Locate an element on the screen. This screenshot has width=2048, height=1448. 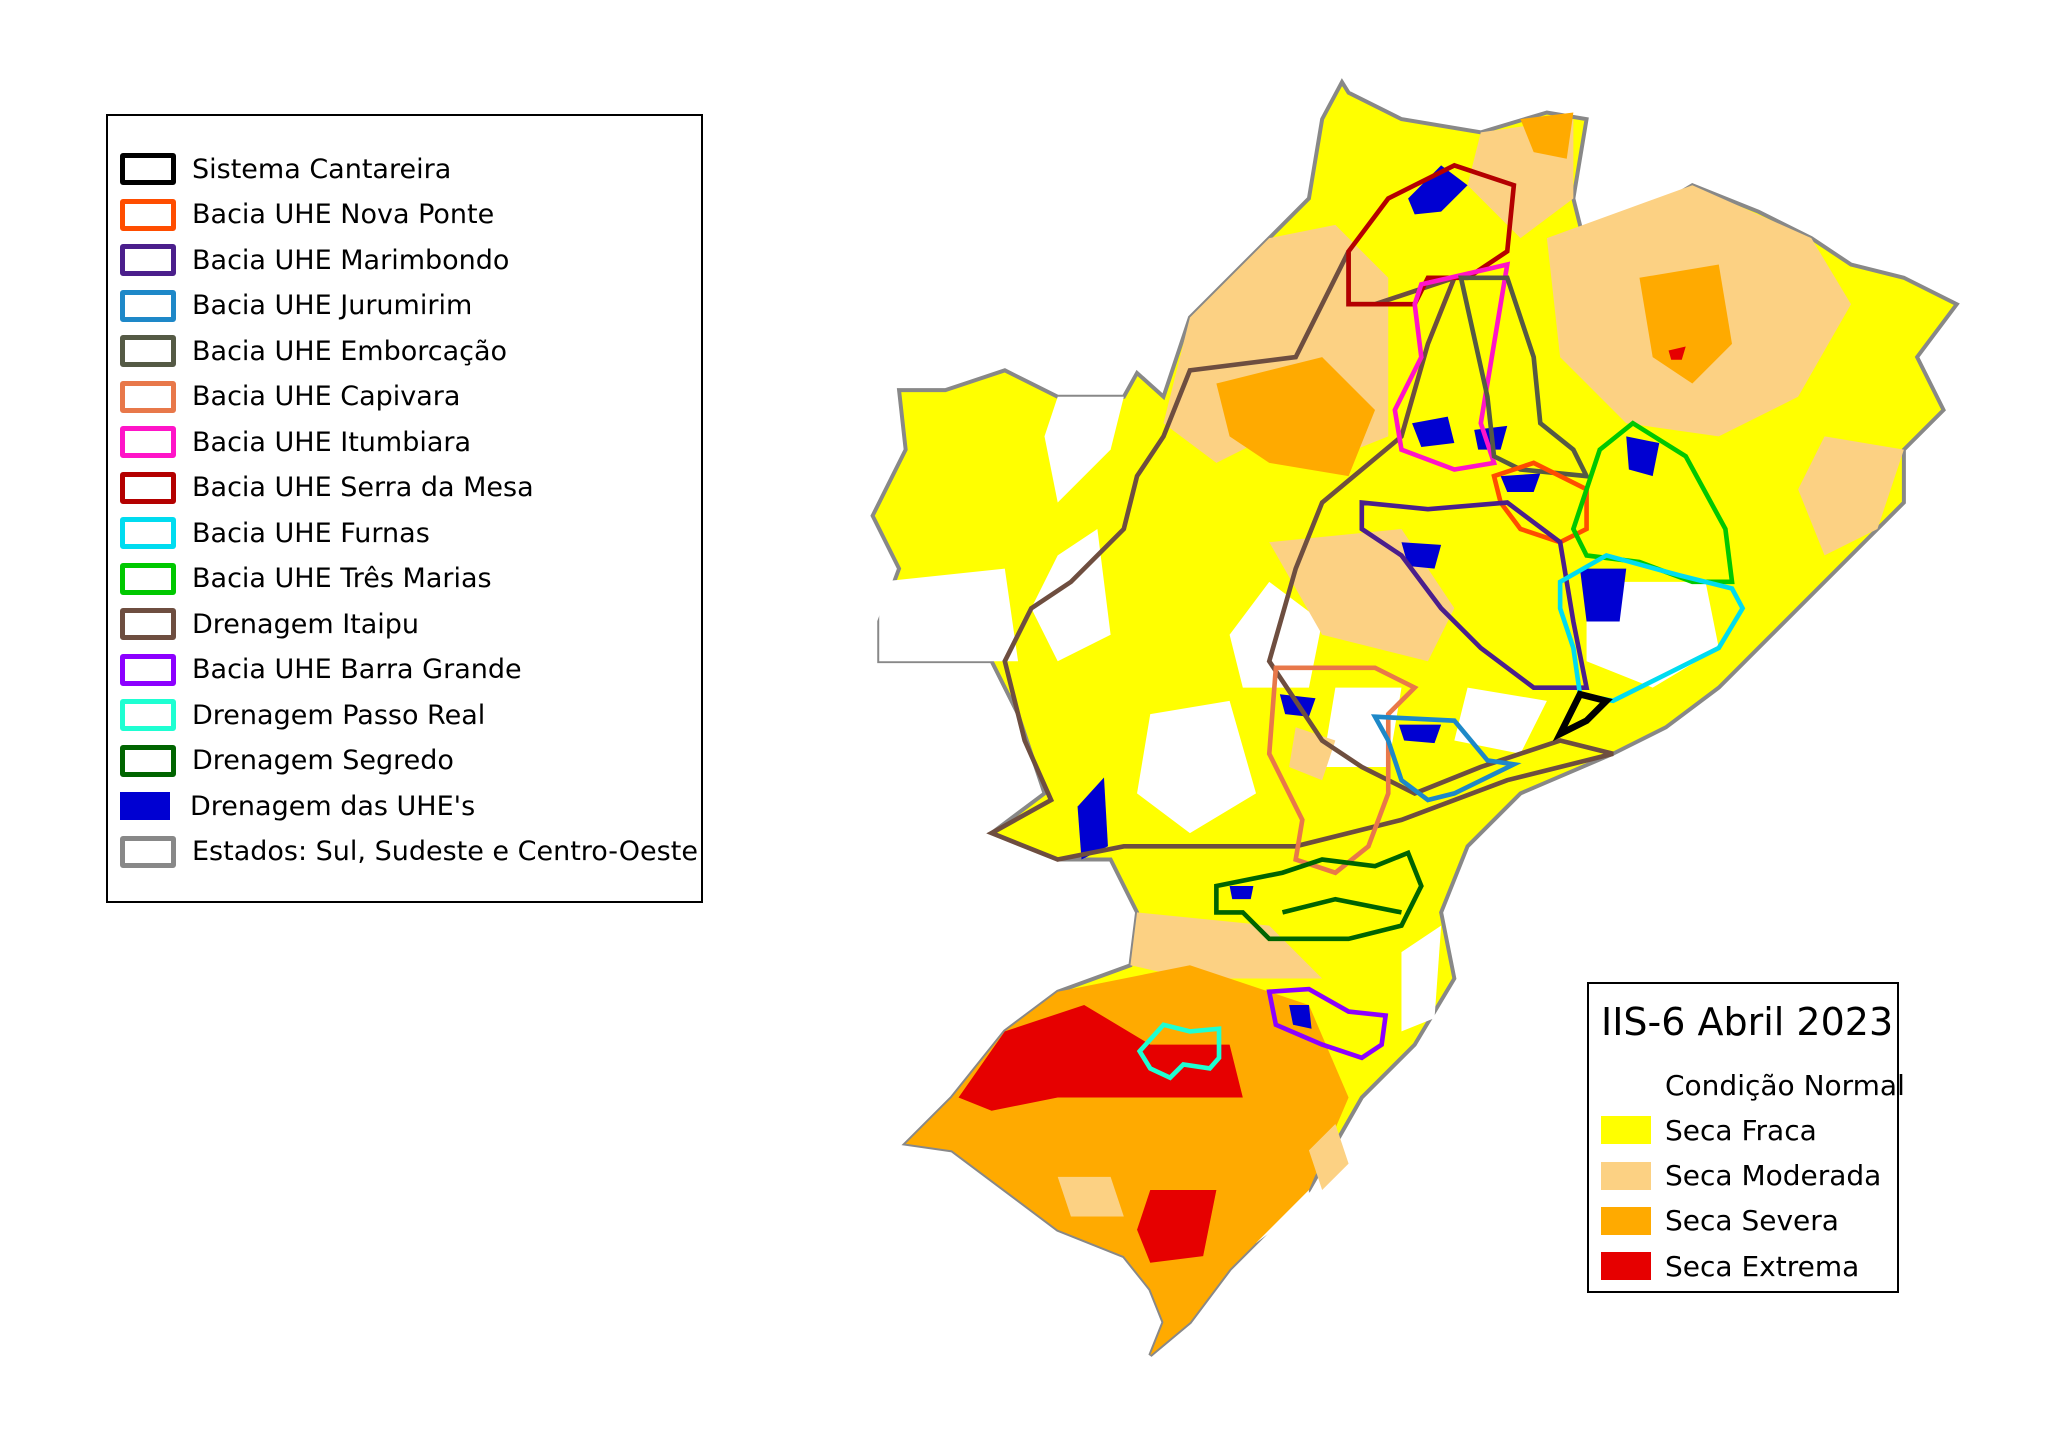
legend-item: Bacia UHE Marimbondo is located at coordinates (315, 260).